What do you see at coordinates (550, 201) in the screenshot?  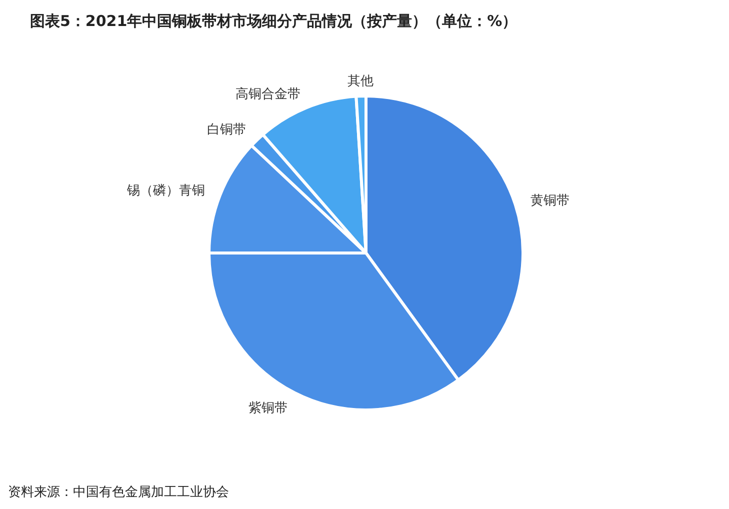 I see `slice-label: 黄铜带` at bounding box center [550, 201].